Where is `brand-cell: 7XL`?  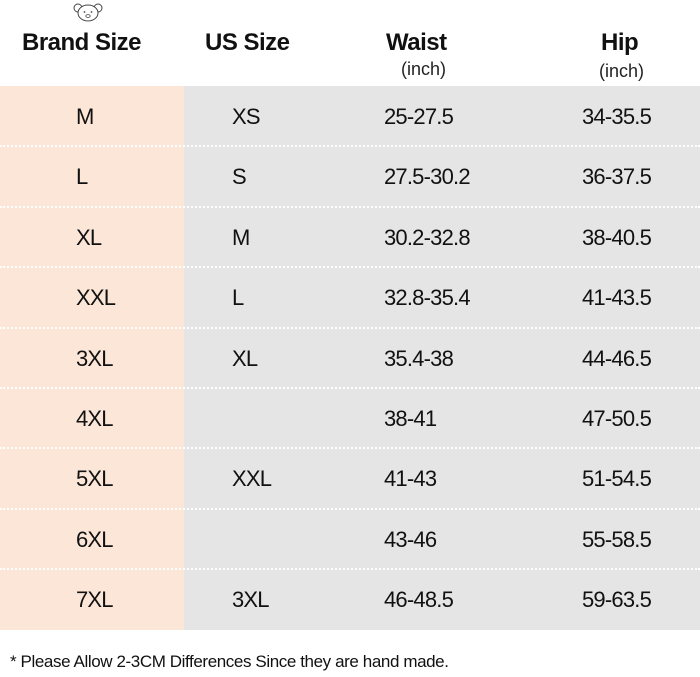
brand-cell: 7XL is located at coordinates (95, 600).